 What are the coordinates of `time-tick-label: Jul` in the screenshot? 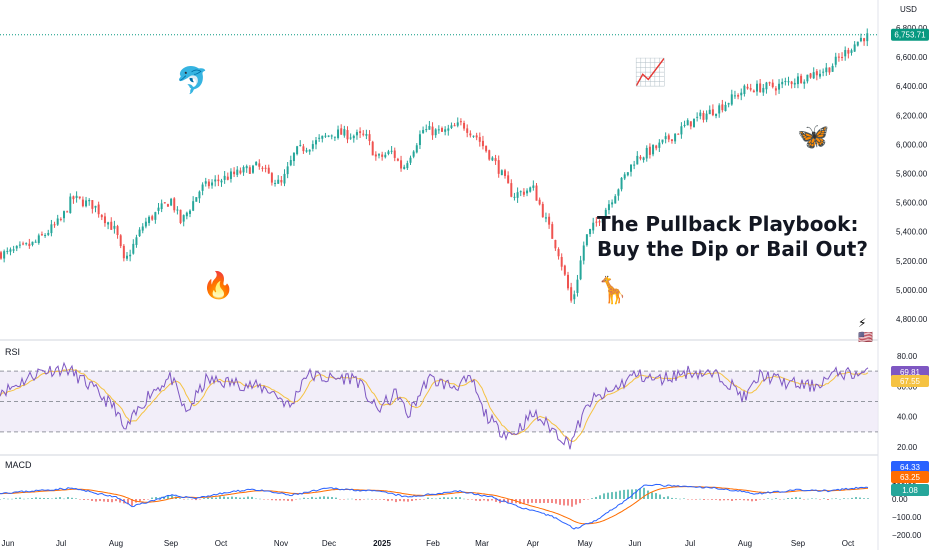 It's located at (690, 543).